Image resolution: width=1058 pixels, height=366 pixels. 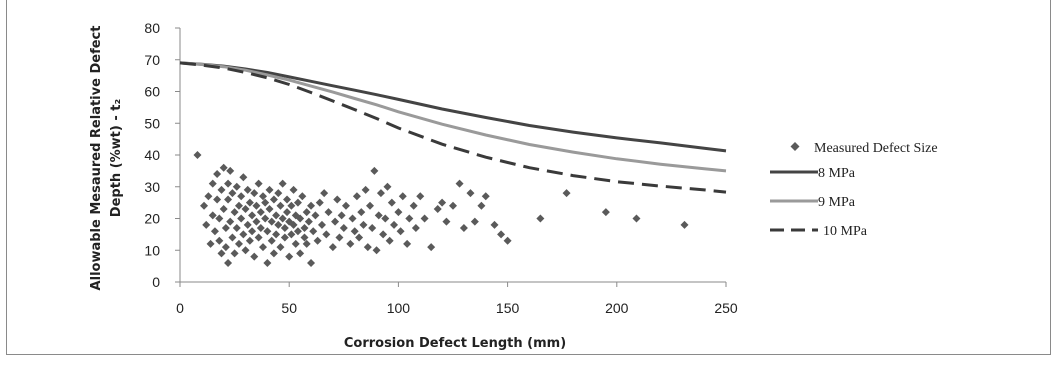 I want to click on x-tick-label: 200, so click(x=617, y=308).